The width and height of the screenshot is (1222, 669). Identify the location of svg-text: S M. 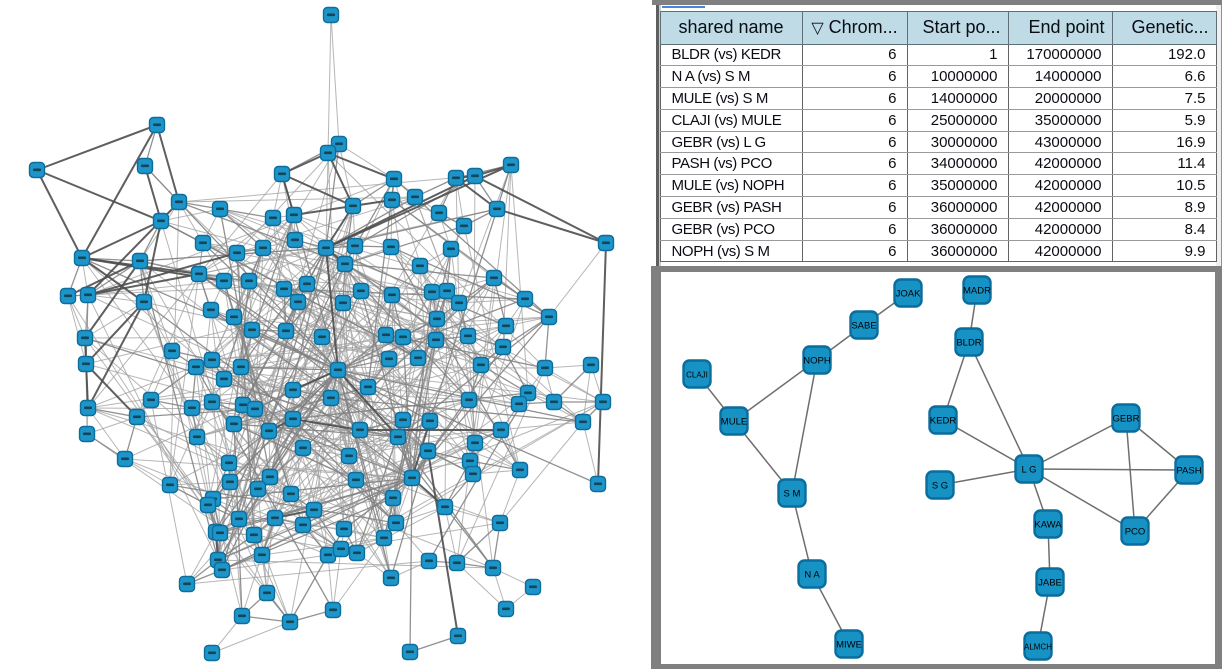
(792, 493).